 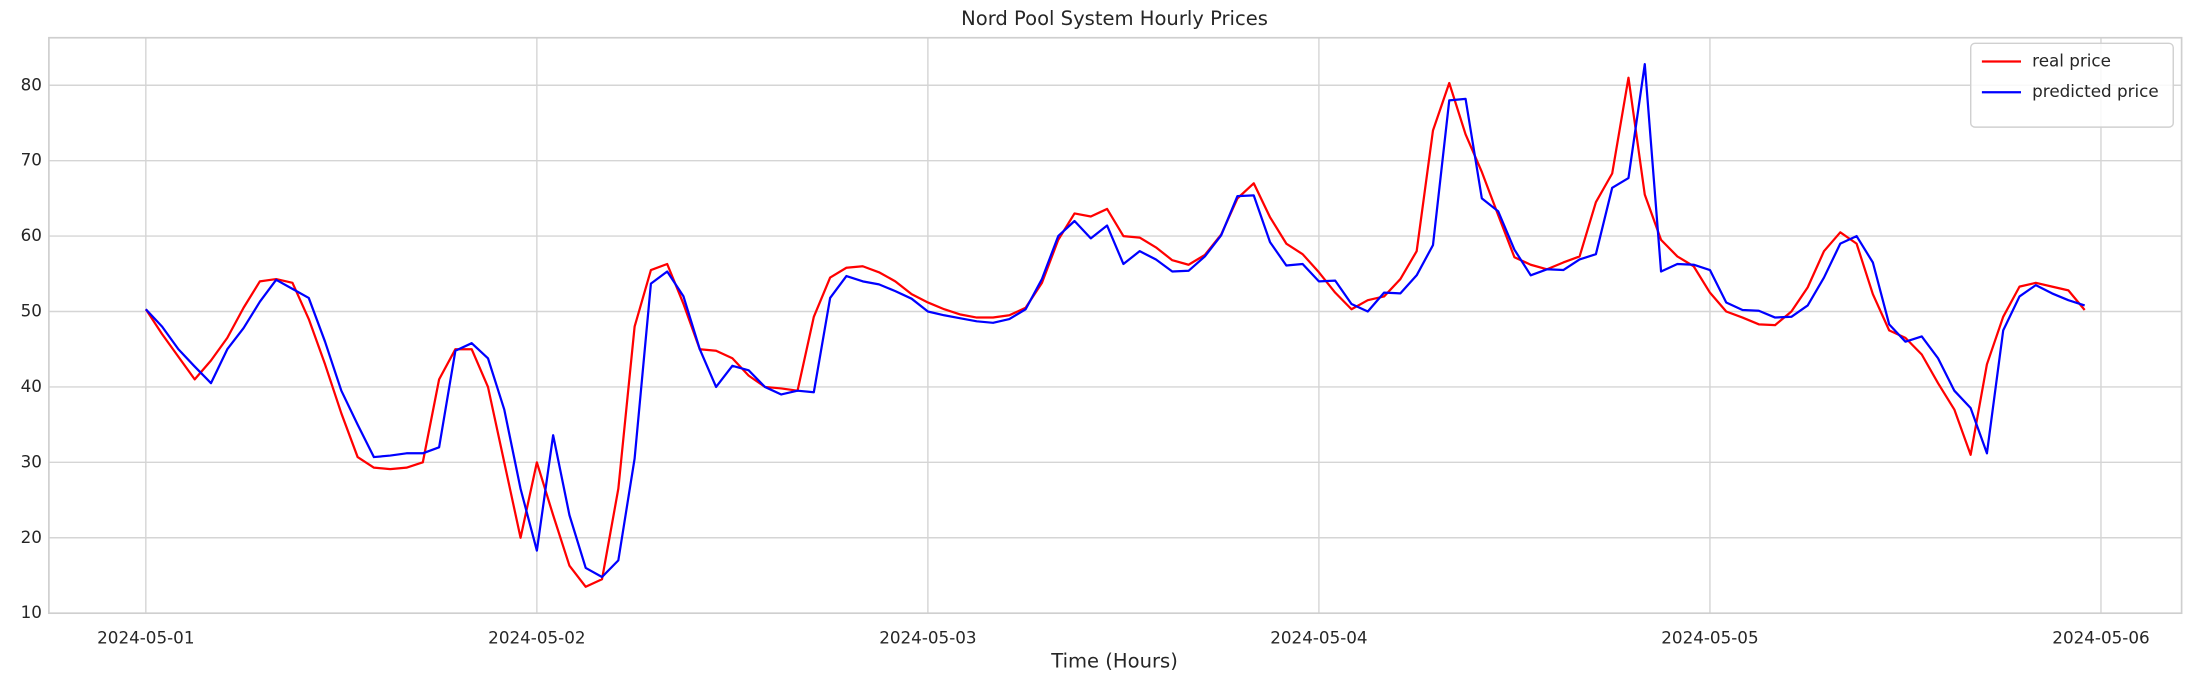 I want to click on x-tick-label: 2024-05-04, so click(x=1318, y=637).